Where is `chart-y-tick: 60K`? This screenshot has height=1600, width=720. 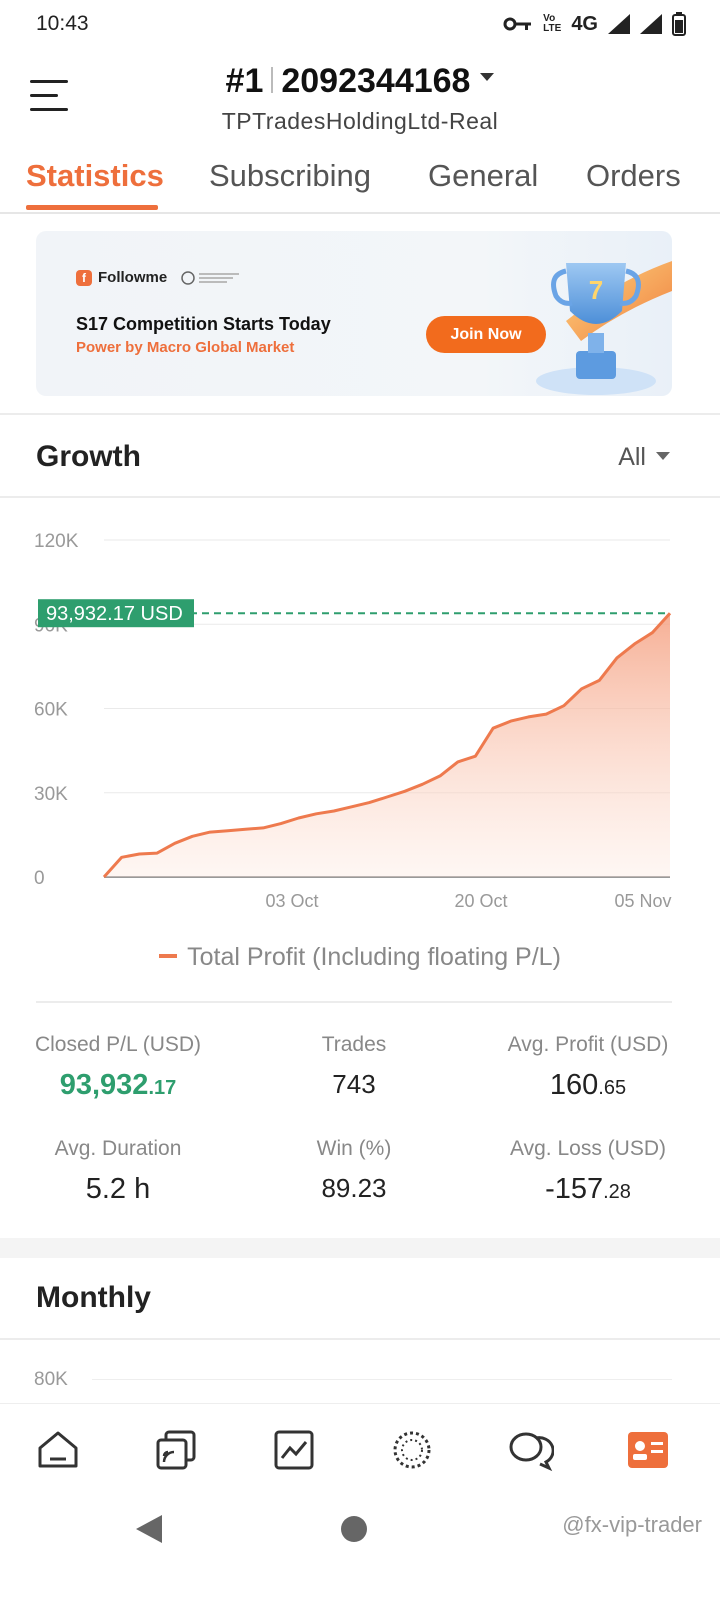 chart-y-tick: 60K is located at coordinates (51, 710).